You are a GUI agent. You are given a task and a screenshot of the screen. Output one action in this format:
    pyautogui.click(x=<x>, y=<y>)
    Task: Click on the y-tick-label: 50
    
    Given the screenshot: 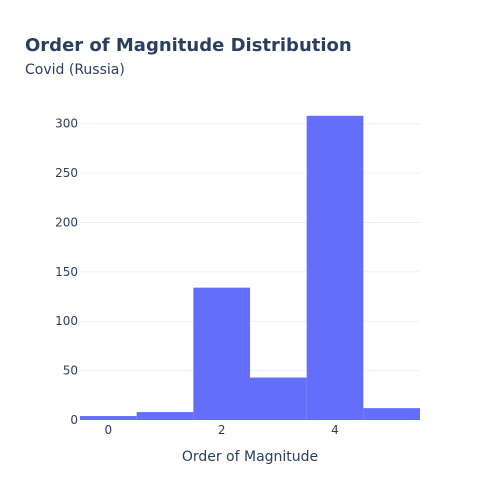 What is the action you would take?
    pyautogui.click(x=70, y=371)
    